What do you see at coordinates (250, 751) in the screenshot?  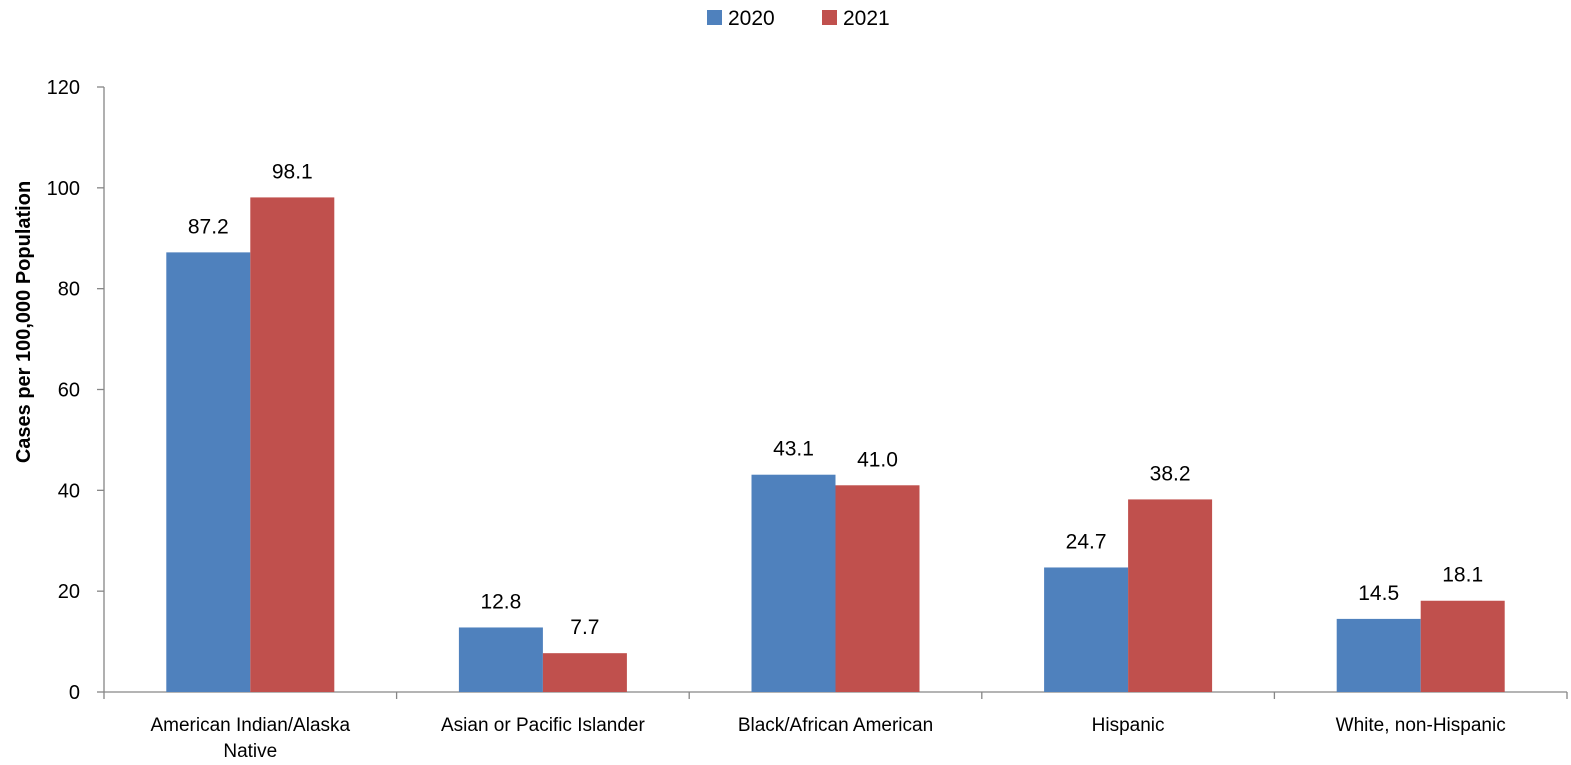 I see `x-category-label: Native` at bounding box center [250, 751].